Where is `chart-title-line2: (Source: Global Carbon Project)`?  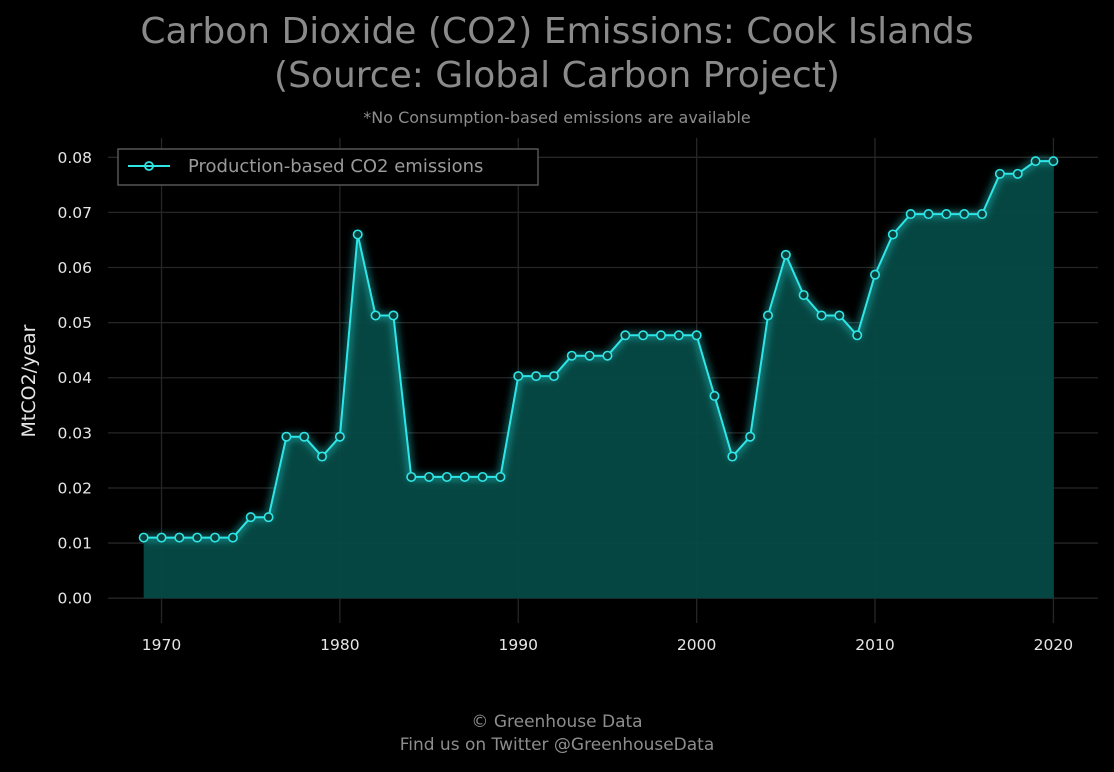 chart-title-line2: (Source: Global Carbon Project) is located at coordinates (557, 75).